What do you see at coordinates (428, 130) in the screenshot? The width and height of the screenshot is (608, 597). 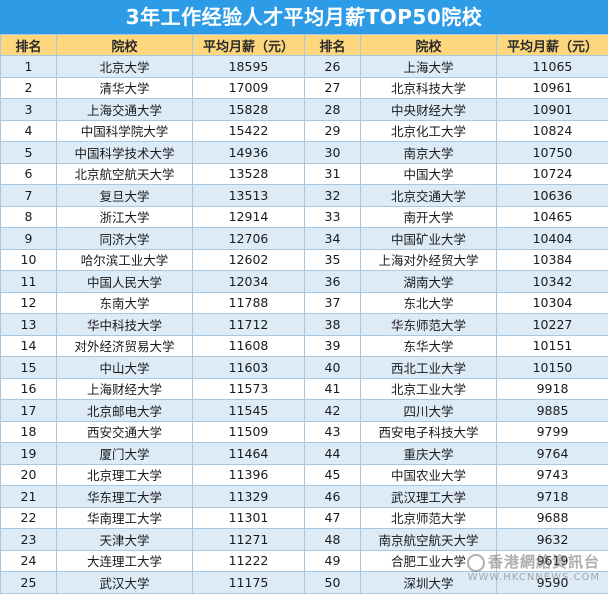 I see `school-cell: 北京化工大学` at bounding box center [428, 130].